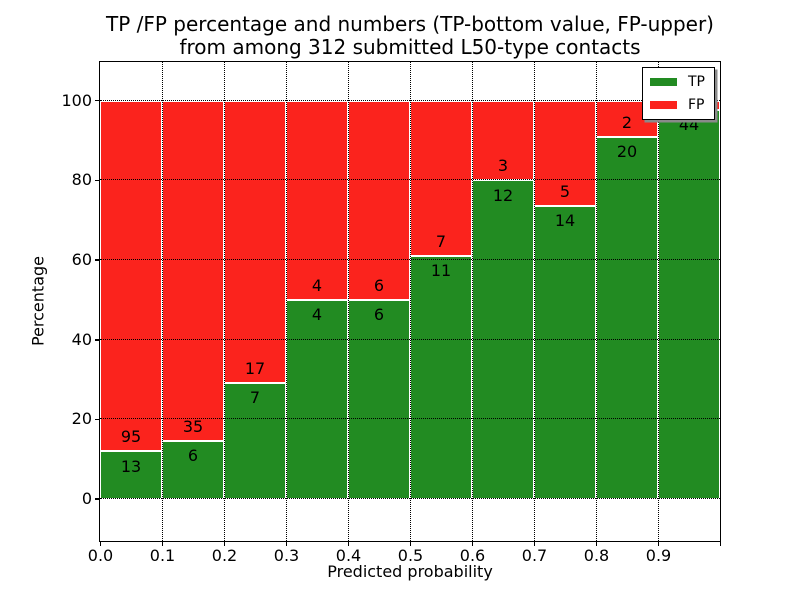  Describe the element at coordinates (131, 437) in the screenshot. I see `fp-count-label: 95` at that location.